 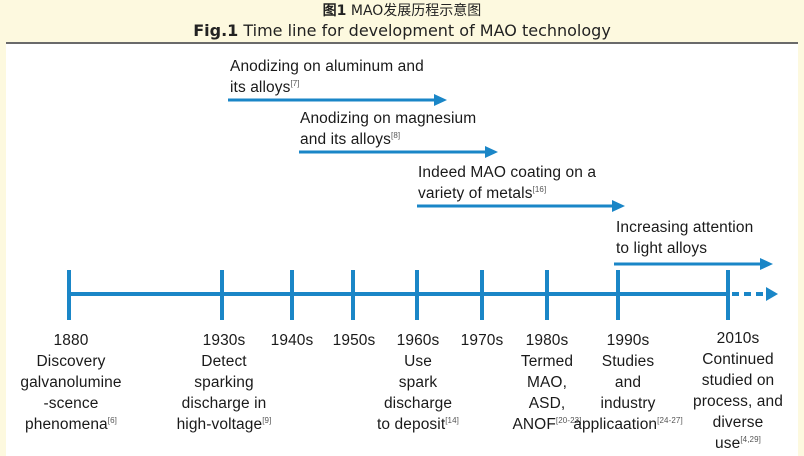 I want to click on event-line: Anodizing on magnesium, so click(x=388, y=118).